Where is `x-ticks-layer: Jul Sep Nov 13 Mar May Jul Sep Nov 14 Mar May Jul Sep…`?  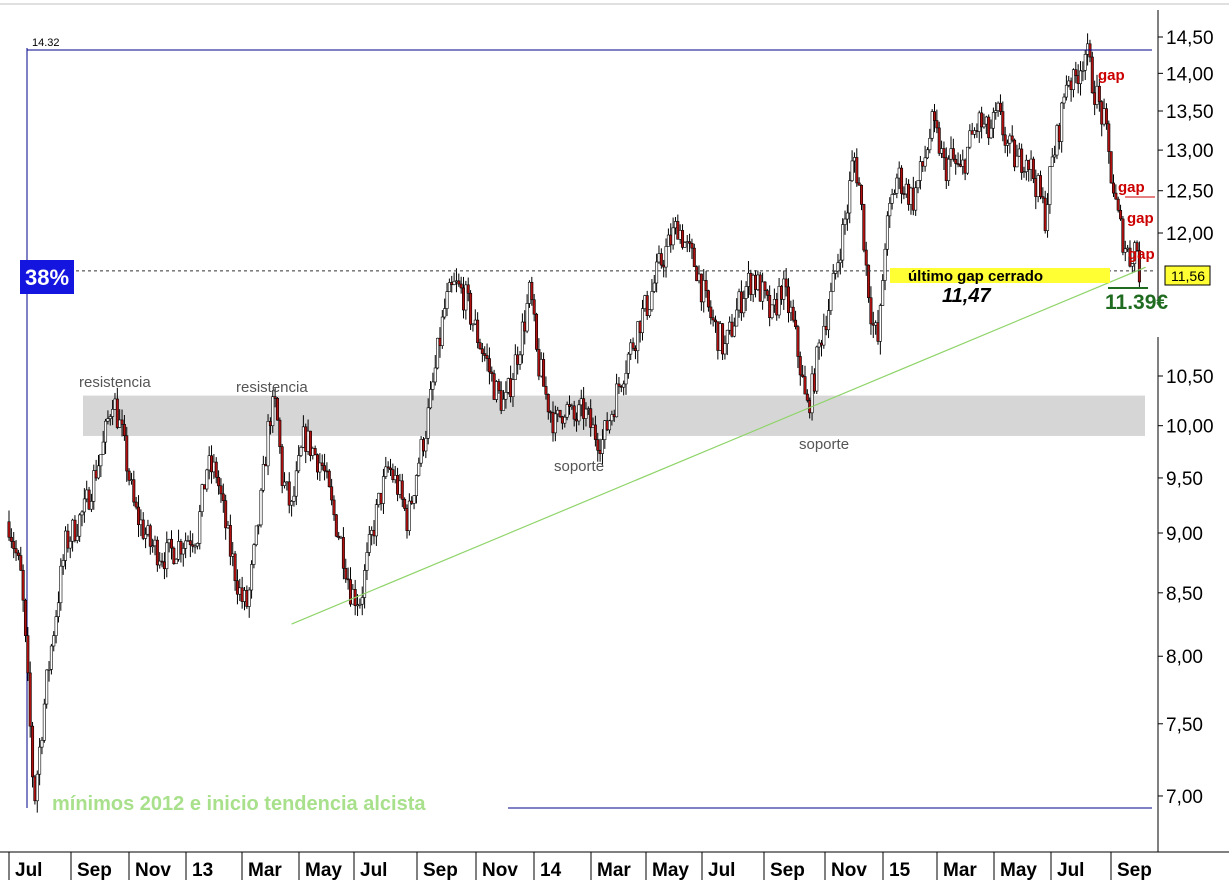
x-ticks-layer: Jul Sep Nov 13 Mar May Jul Sep Nov 14 Mar May Jul Sep… is located at coordinates (580, 866).